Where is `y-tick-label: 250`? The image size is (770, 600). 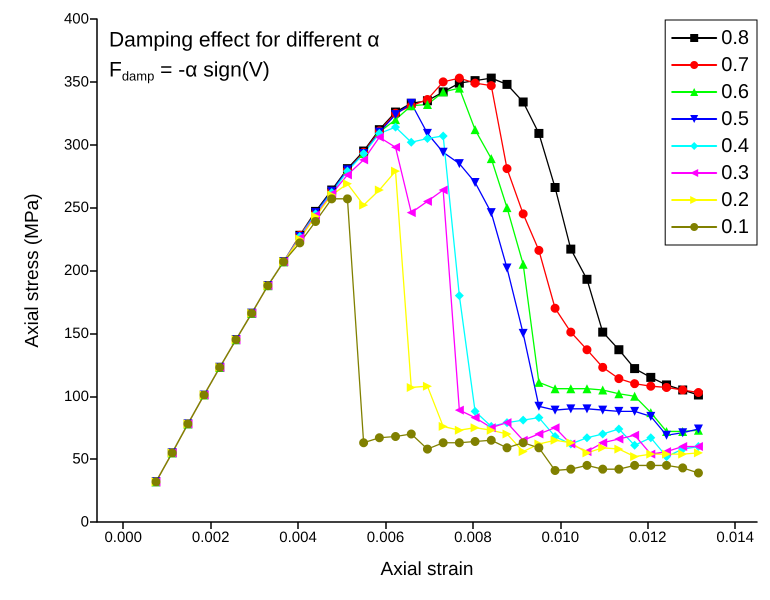
y-tick-label: 250 is located at coordinates (76, 207).